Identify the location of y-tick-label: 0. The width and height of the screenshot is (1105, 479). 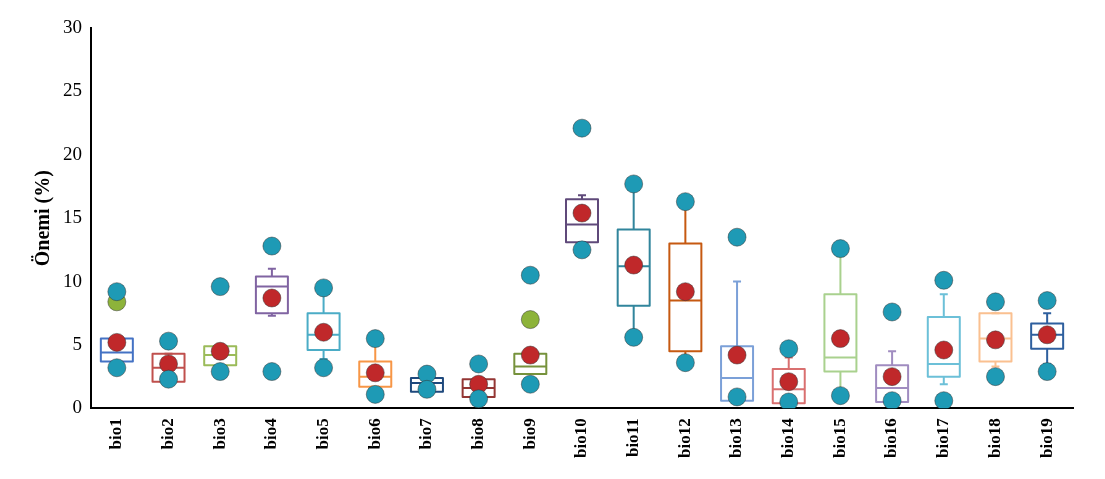
(77, 407).